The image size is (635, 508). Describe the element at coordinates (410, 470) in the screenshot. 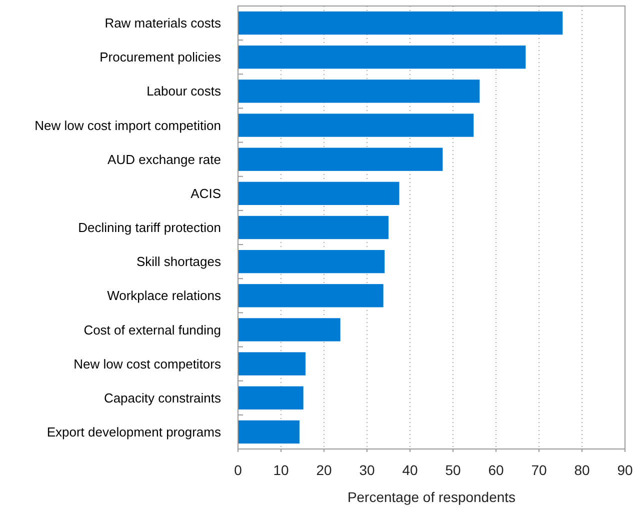

I see `x-tick-label: 40` at that location.